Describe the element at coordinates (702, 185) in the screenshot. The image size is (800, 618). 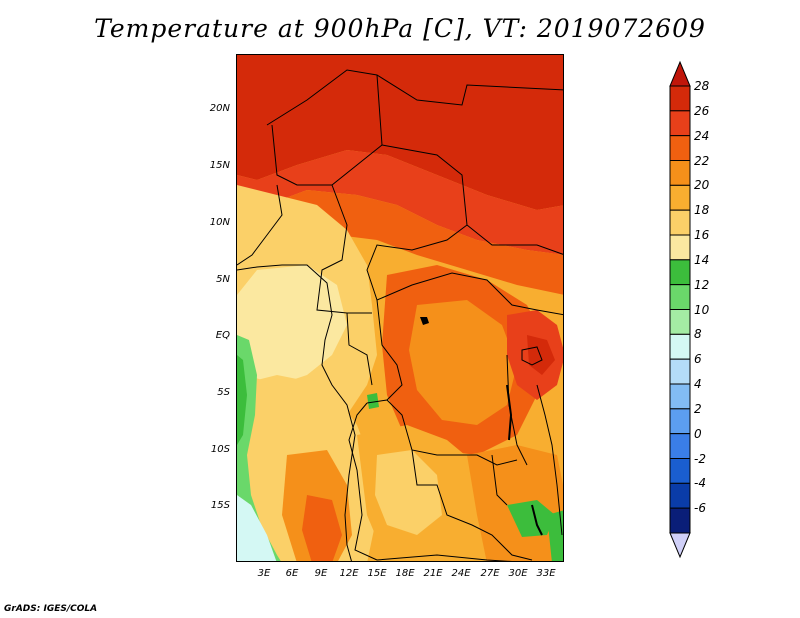
I see `colorbar-label: 20` at that location.